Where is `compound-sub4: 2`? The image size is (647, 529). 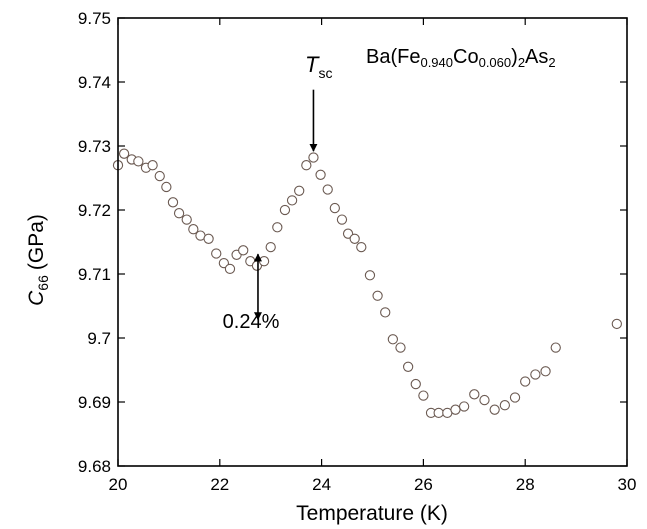 compound-sub4: 2 is located at coordinates (551, 62).